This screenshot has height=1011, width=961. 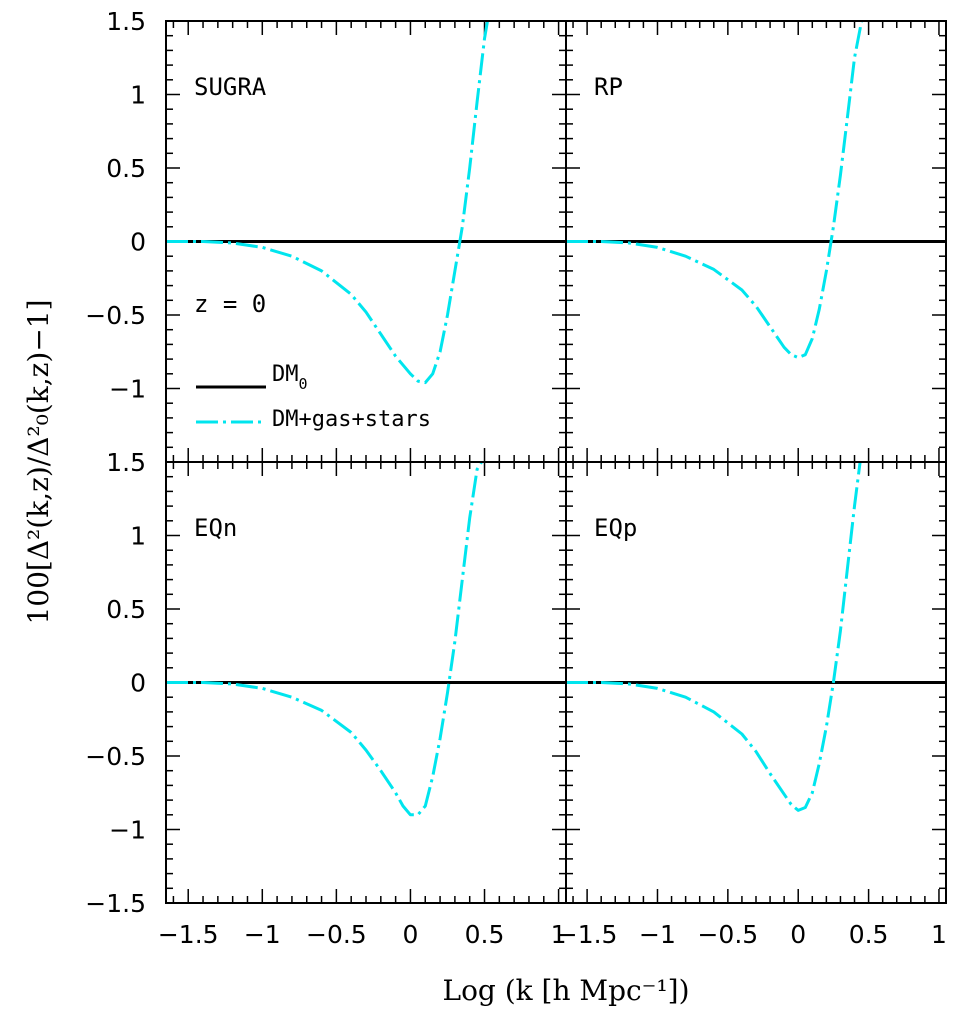 What do you see at coordinates (230, 87) in the screenshot?
I see `panel-label: SUGRA` at bounding box center [230, 87].